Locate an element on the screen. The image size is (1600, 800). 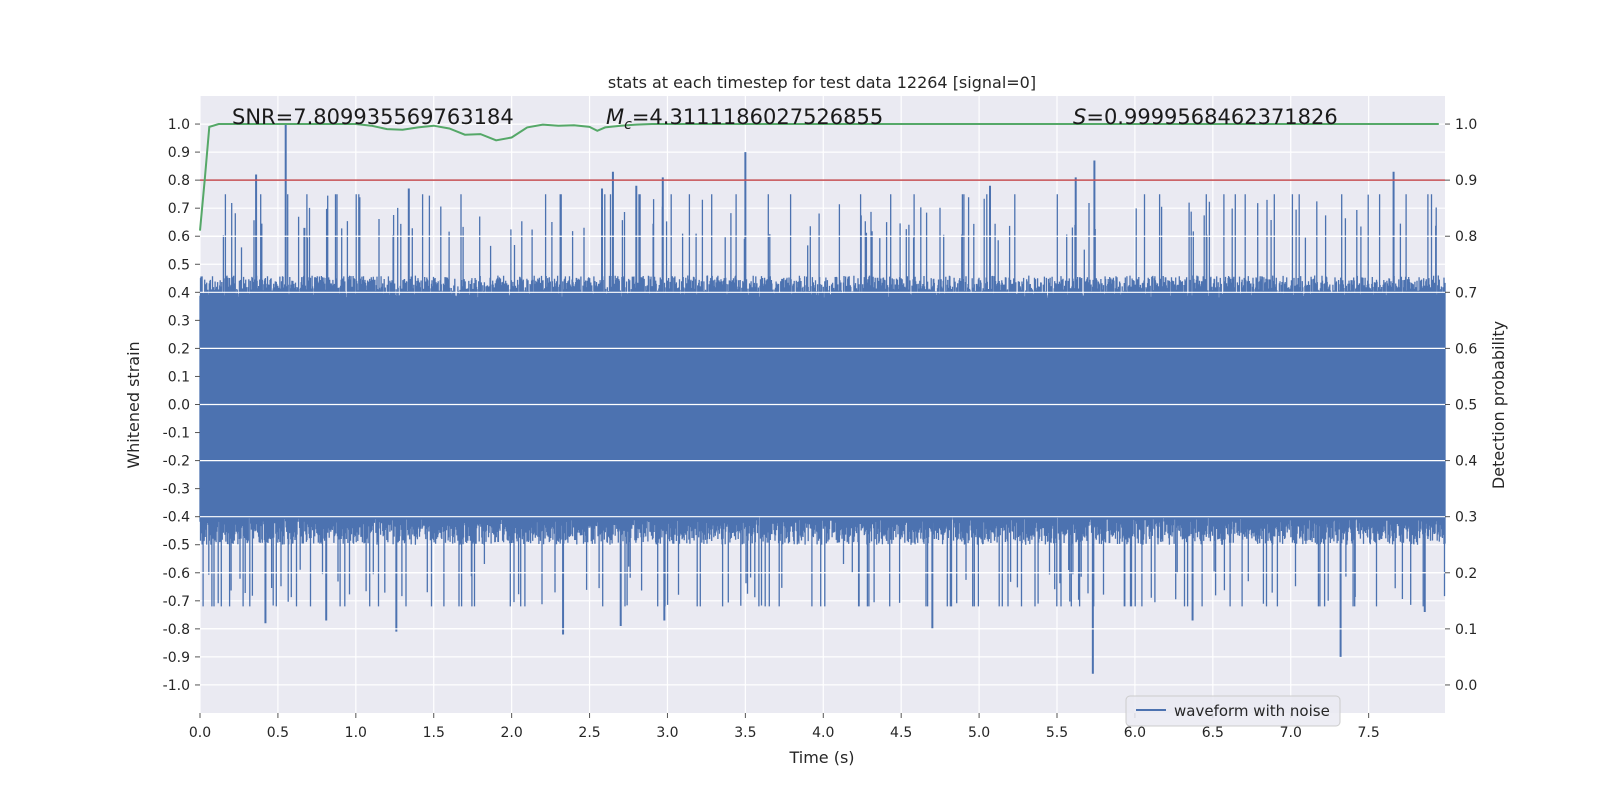
y2-tick-label: 0.4 is located at coordinates (1466, 462).